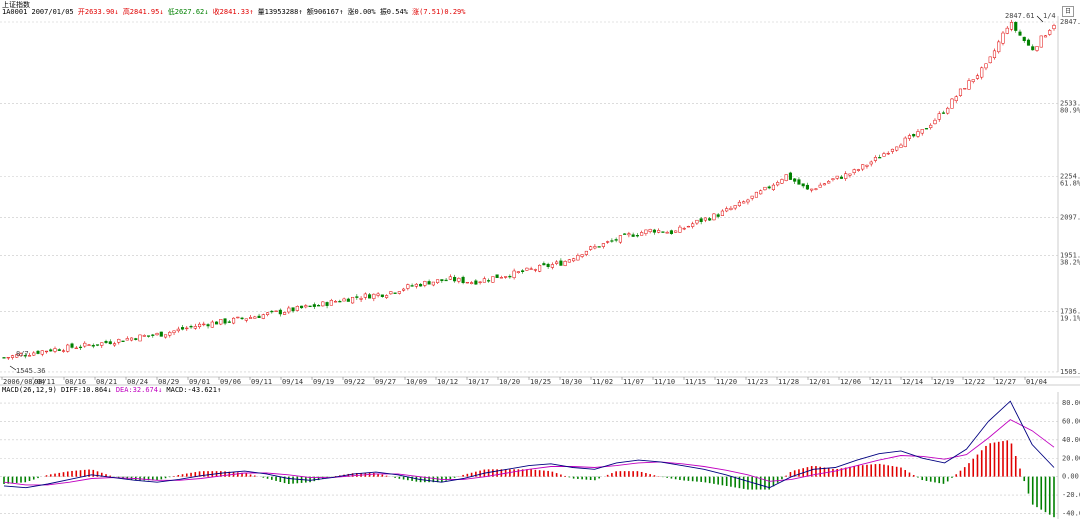 Image resolution: width=1080 pixels, height=519 pixels. Describe the element at coordinates (1068, 11) in the screenshot. I see `period-button: 日` at that location.